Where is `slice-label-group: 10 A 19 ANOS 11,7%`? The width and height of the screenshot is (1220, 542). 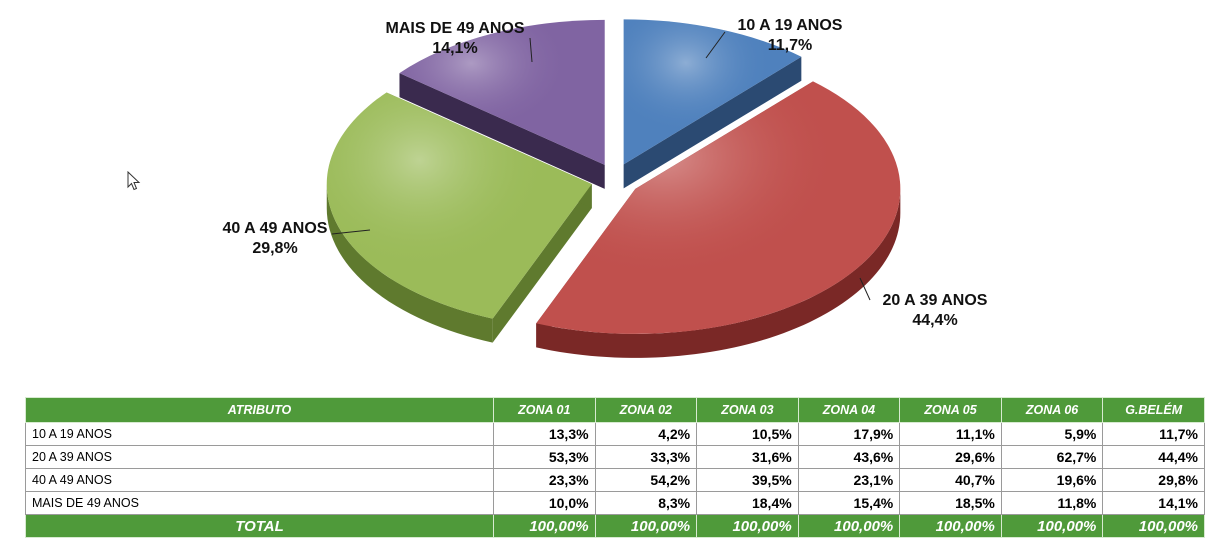
slice-label-group: 10 A 19 ANOS 11,7% is located at coordinates (774, 38).